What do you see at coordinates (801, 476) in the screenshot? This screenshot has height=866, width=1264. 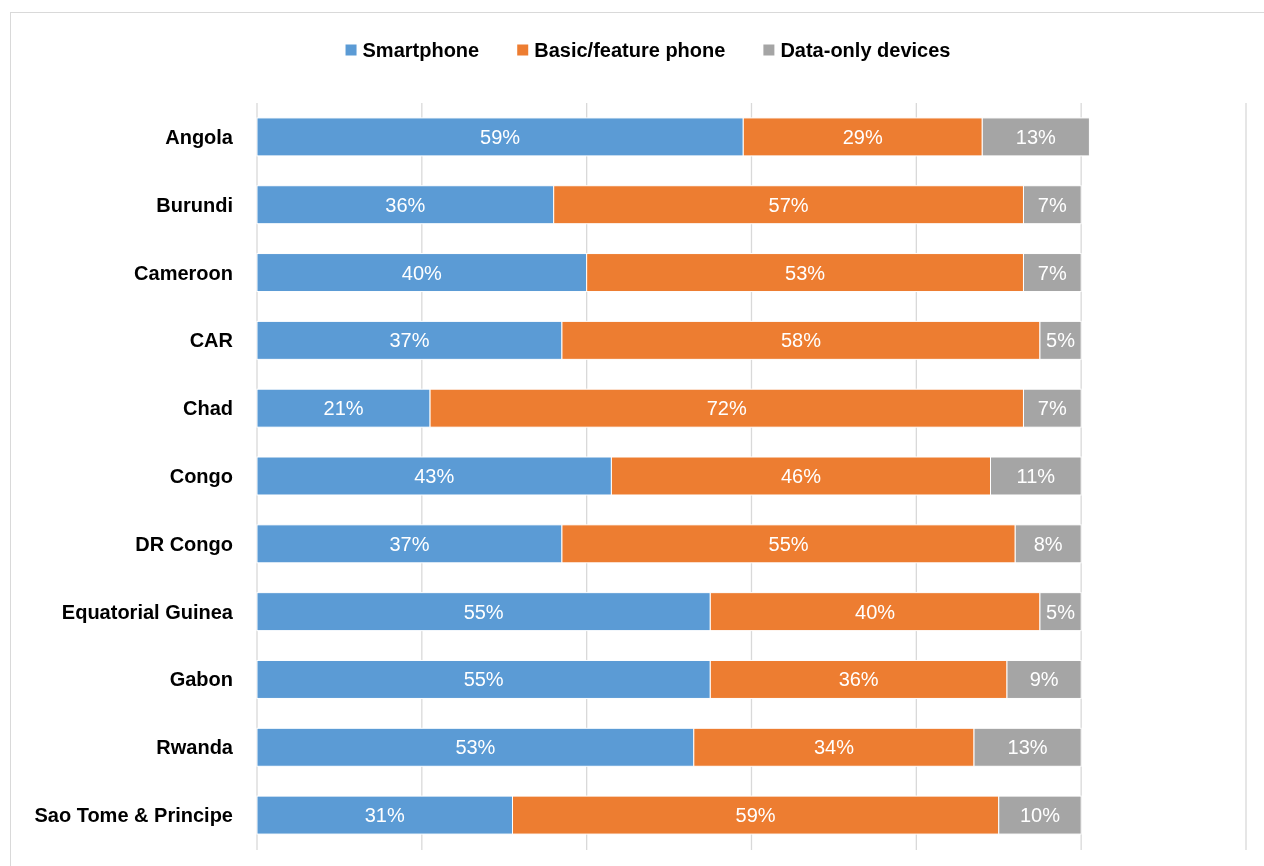 I see `data-label: 46%` at bounding box center [801, 476].